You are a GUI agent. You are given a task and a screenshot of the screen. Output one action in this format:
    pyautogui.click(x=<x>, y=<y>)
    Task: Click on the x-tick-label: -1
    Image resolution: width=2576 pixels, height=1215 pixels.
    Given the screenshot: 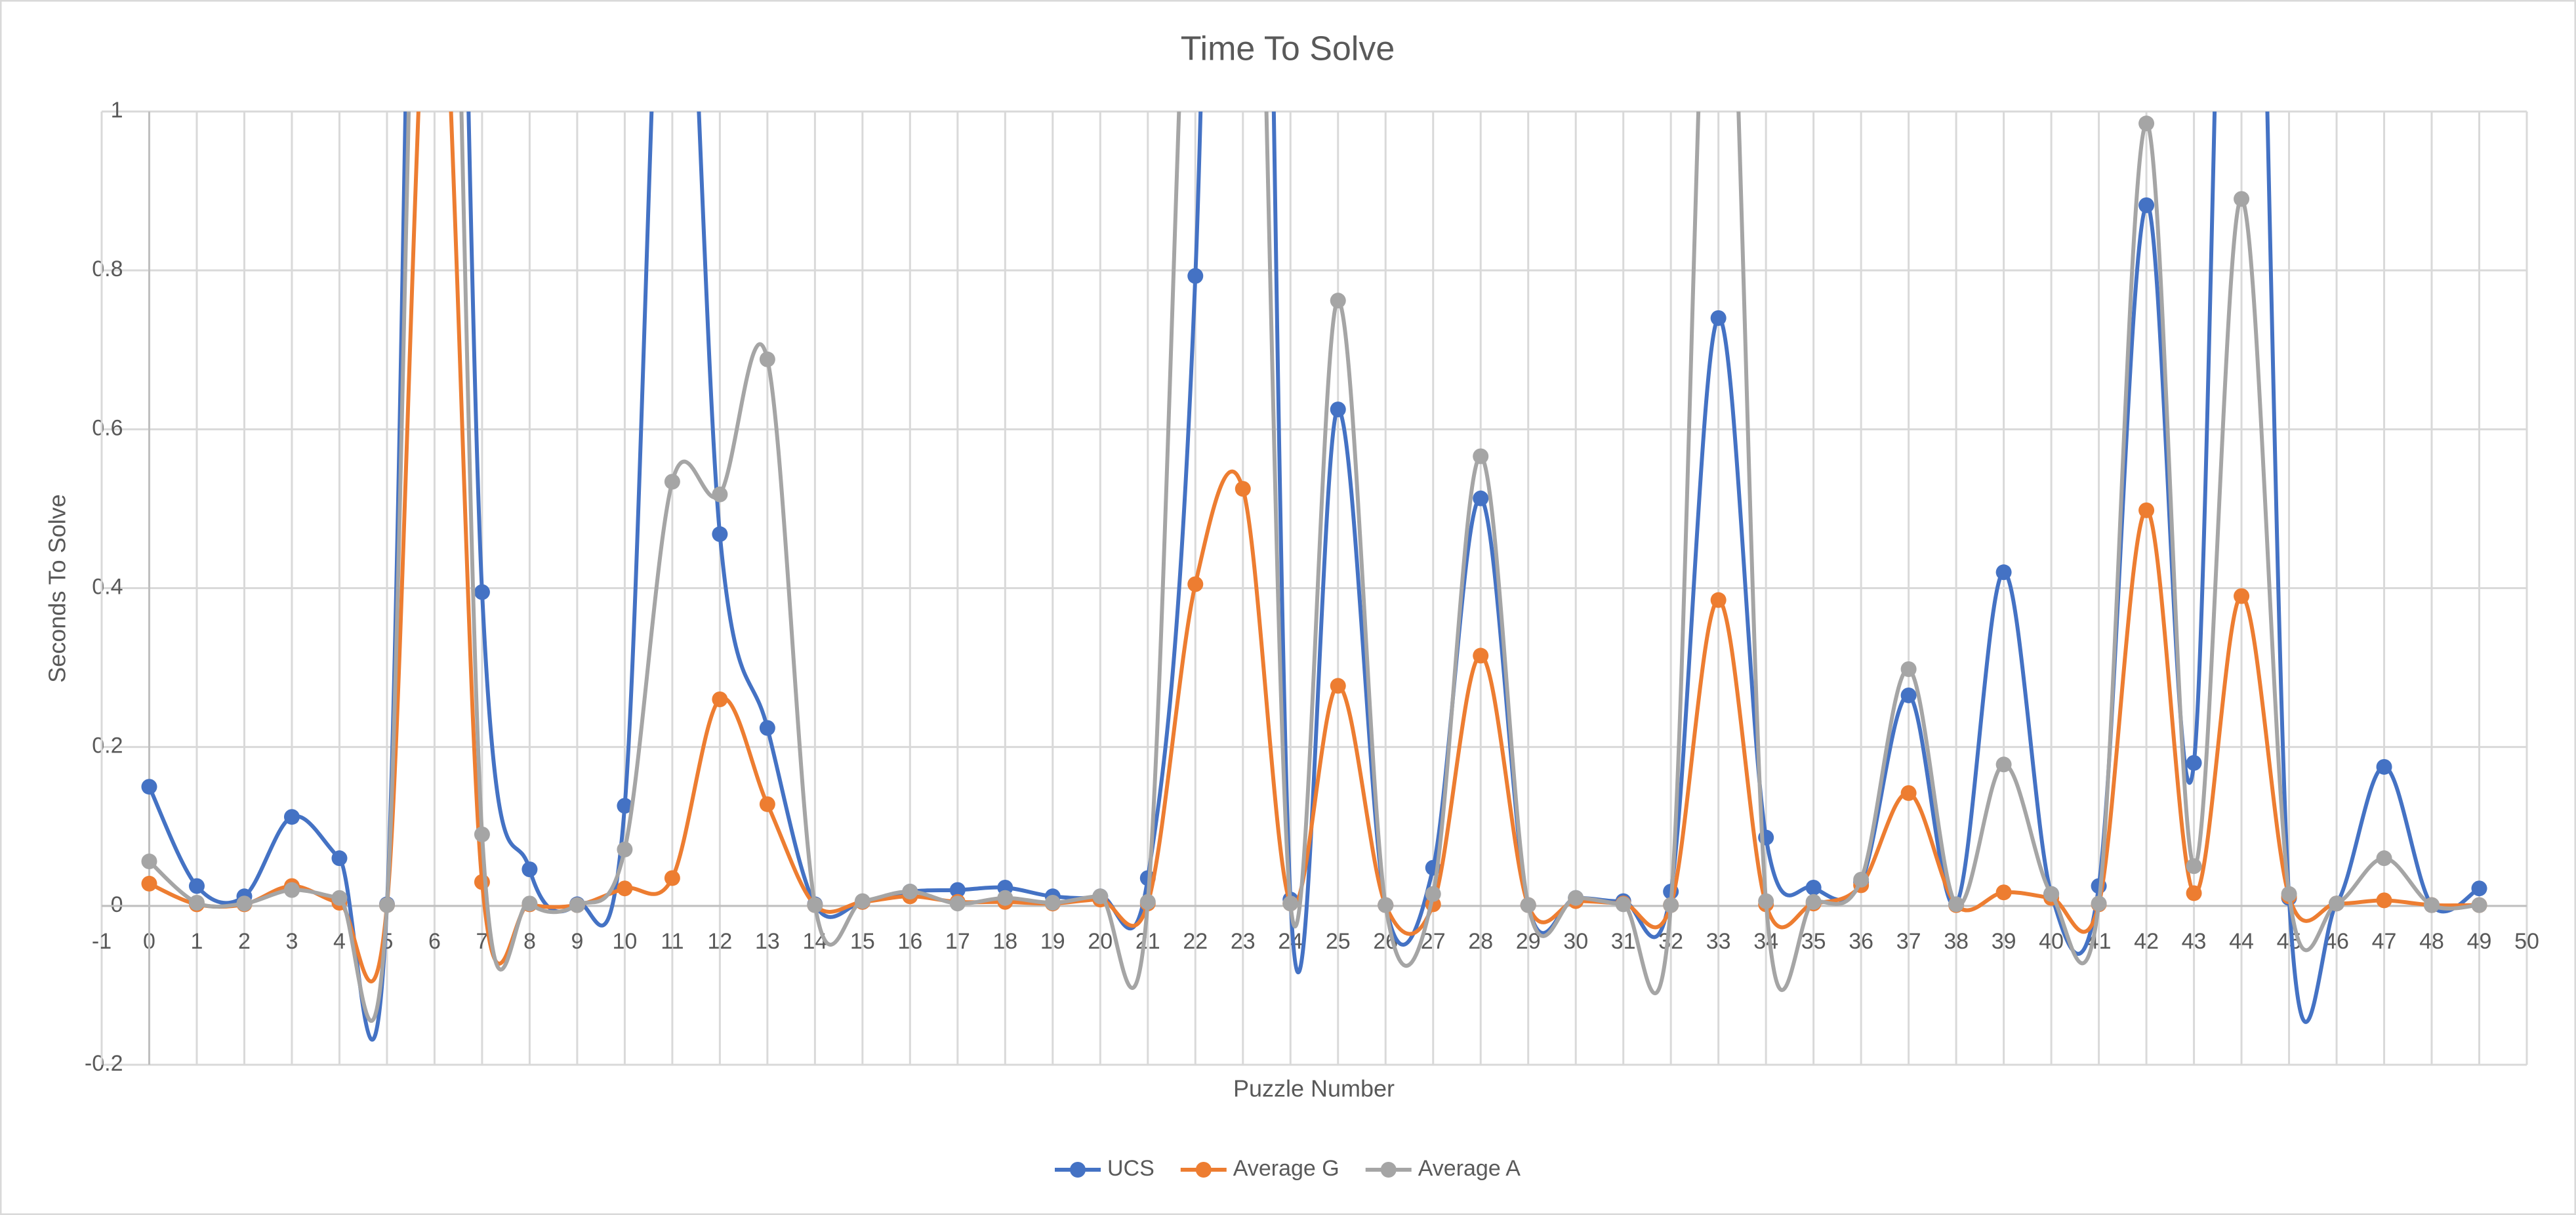 What is the action you would take?
    pyautogui.click(x=102, y=941)
    